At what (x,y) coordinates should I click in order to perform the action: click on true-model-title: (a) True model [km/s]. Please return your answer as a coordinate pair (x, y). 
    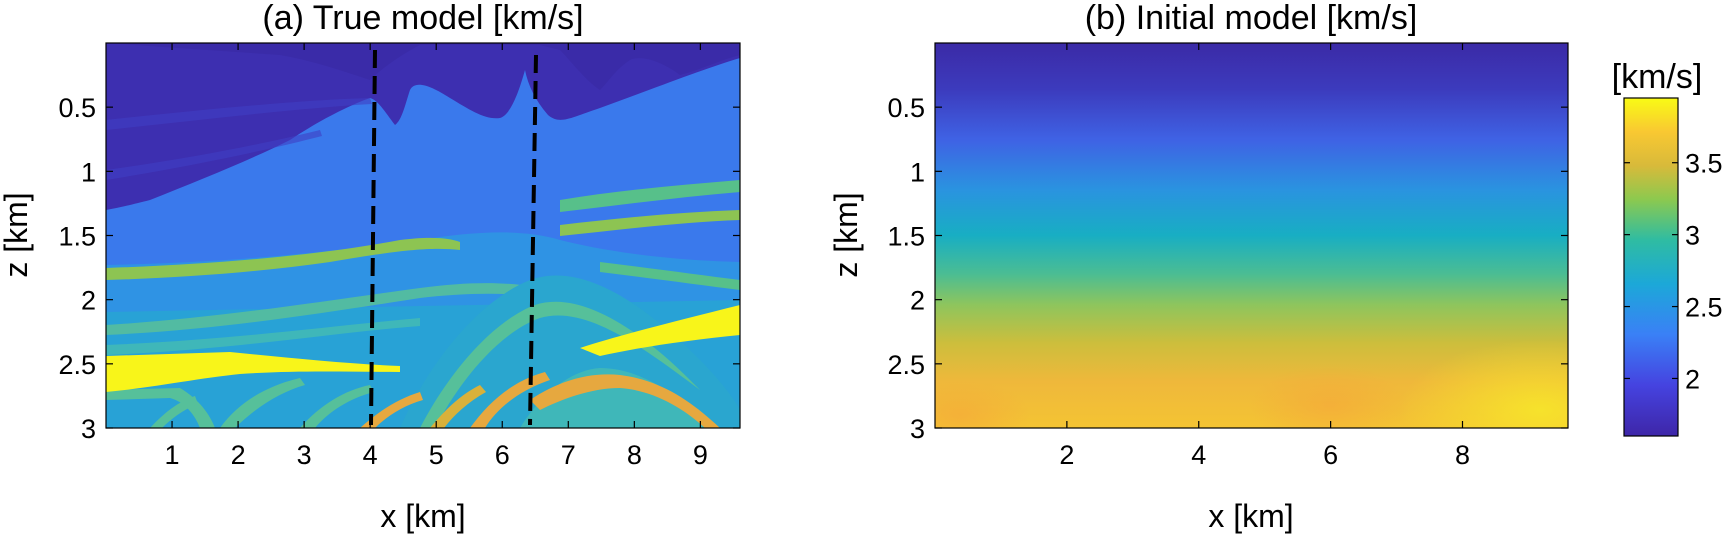
    Looking at the image, I should click on (422, 18).